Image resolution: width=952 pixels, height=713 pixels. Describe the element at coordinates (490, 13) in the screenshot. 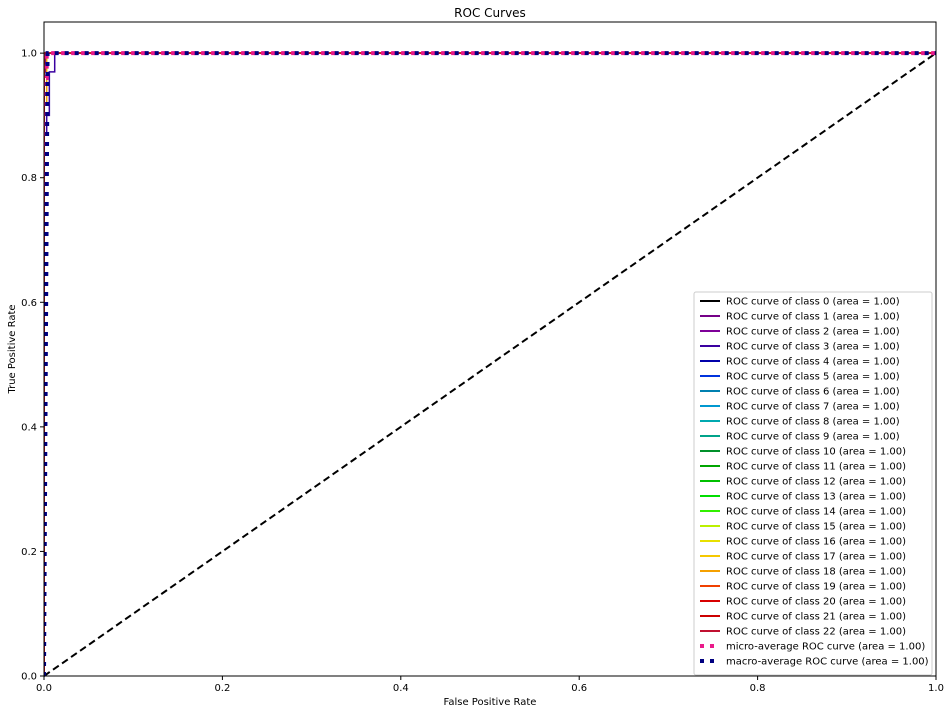

I see `chart-title: ROC Curves` at that location.